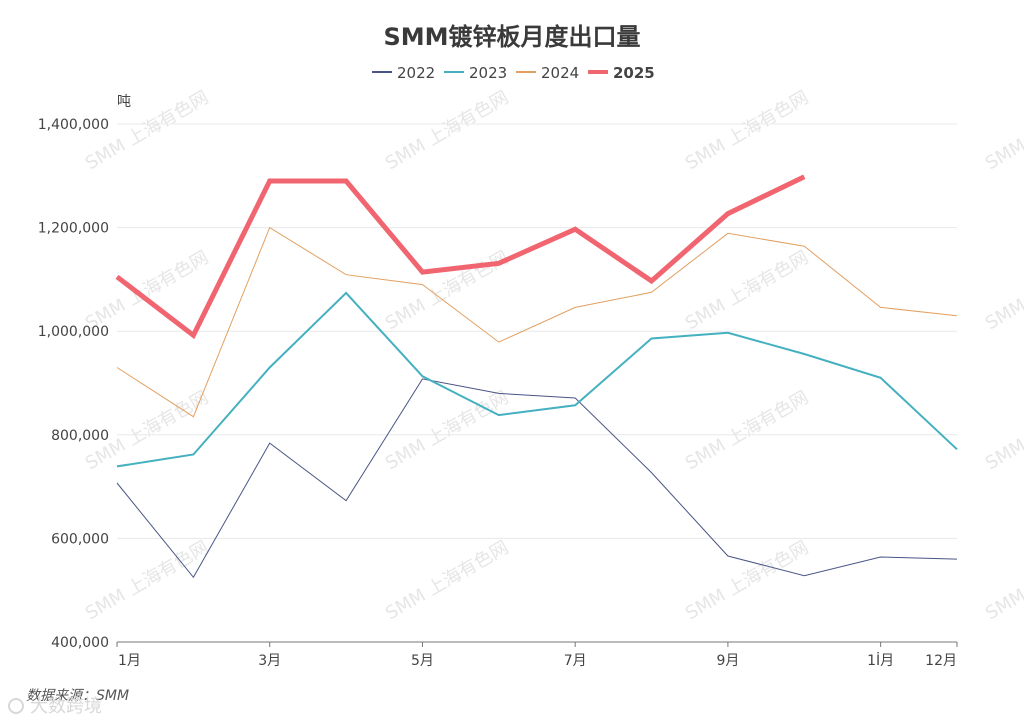 Image resolution: width=1024 pixels, height=722 pixels. I want to click on y-tick-label: 800,000, so click(80, 436).